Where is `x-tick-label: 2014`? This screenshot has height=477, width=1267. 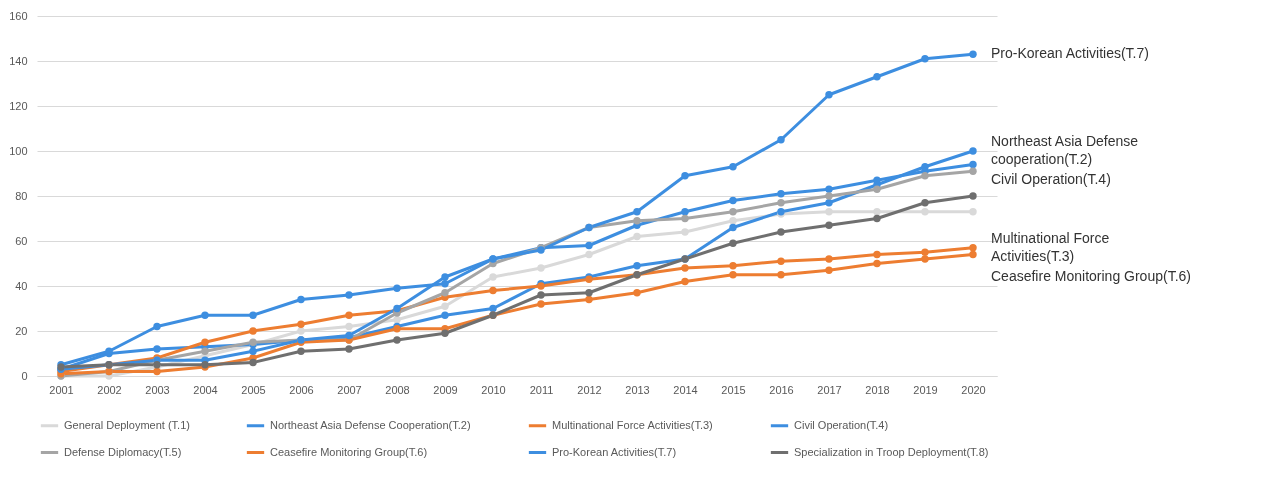
x-tick-label: 2014 is located at coordinates (685, 389).